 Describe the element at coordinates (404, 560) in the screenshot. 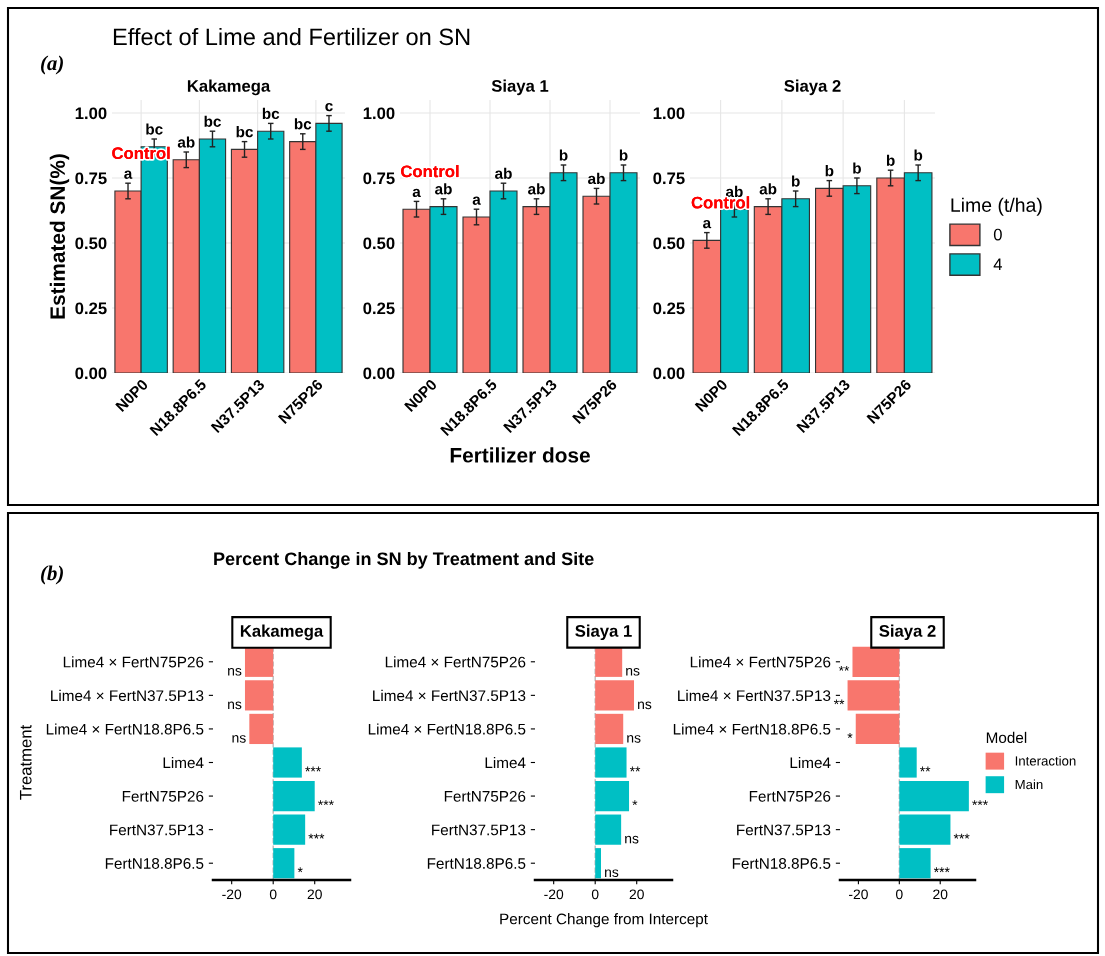

I see `text: Percent Change in SN by Treatment and Site` at that location.